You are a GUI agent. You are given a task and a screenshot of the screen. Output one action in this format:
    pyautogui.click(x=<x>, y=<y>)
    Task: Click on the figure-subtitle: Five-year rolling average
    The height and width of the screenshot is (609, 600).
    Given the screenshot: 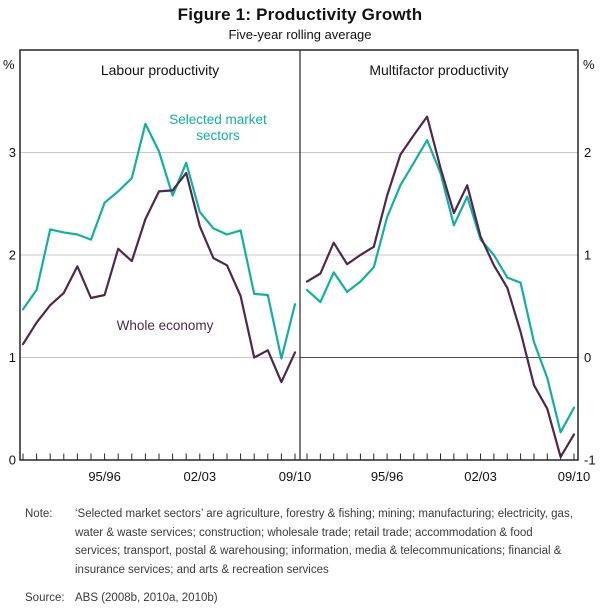 What is the action you would take?
    pyautogui.click(x=300, y=34)
    